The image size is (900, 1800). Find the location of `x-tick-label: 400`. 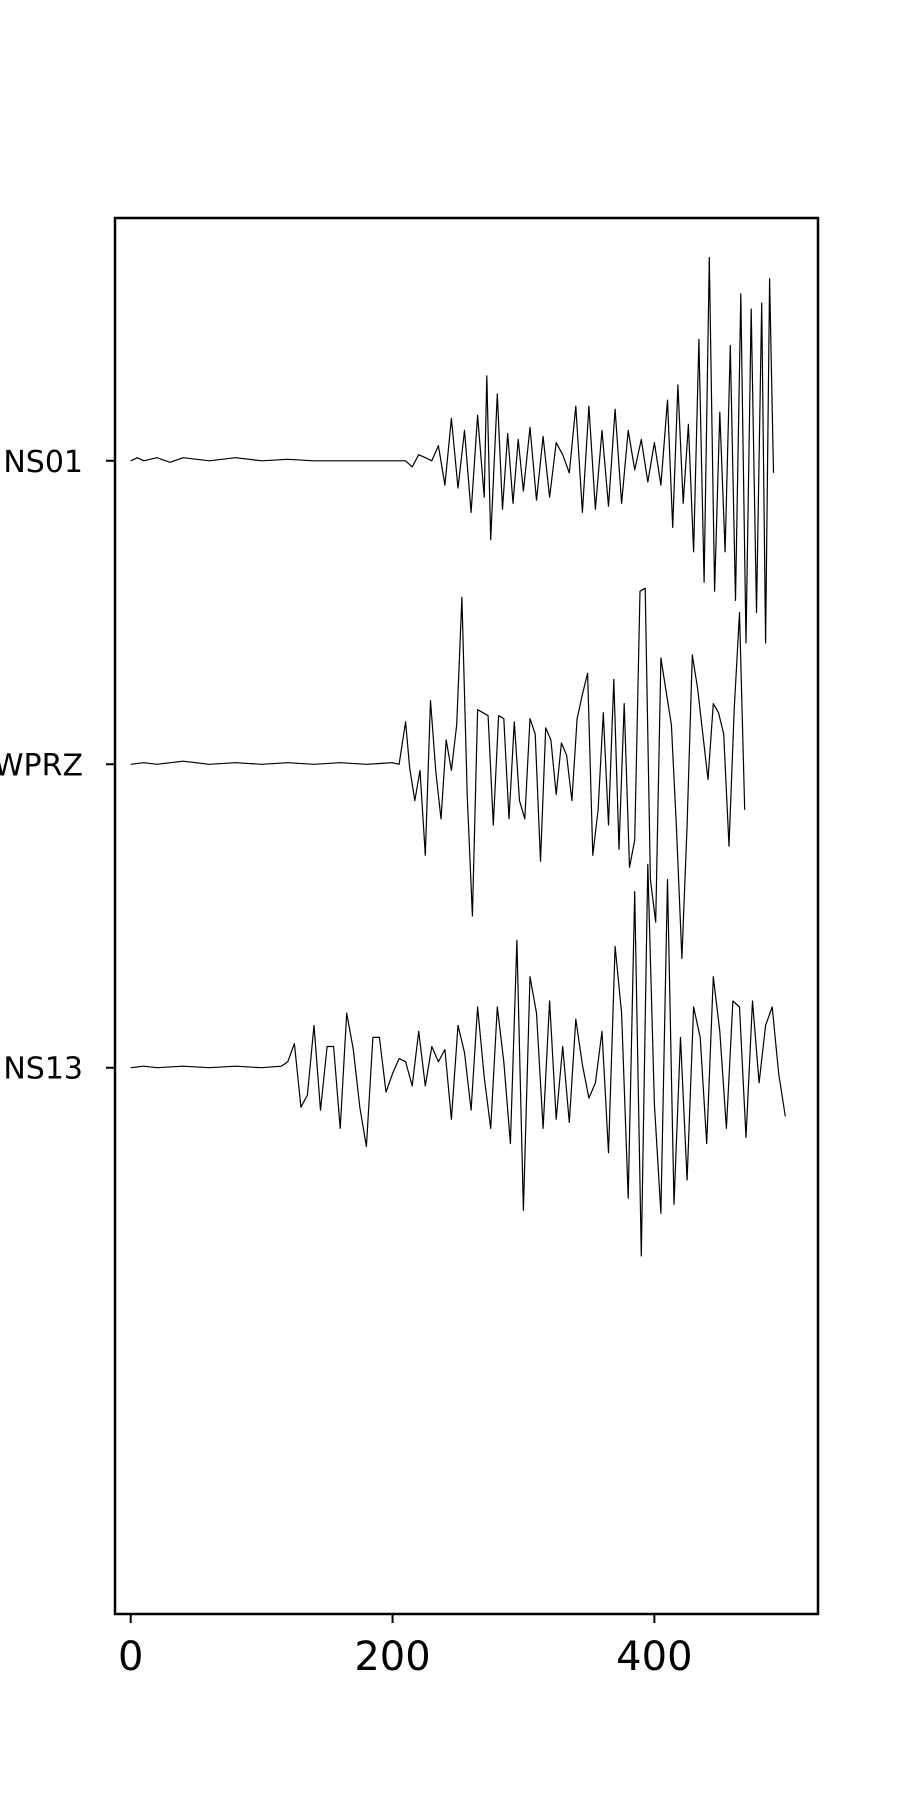

x-tick-label: 400 is located at coordinates (654, 1657).